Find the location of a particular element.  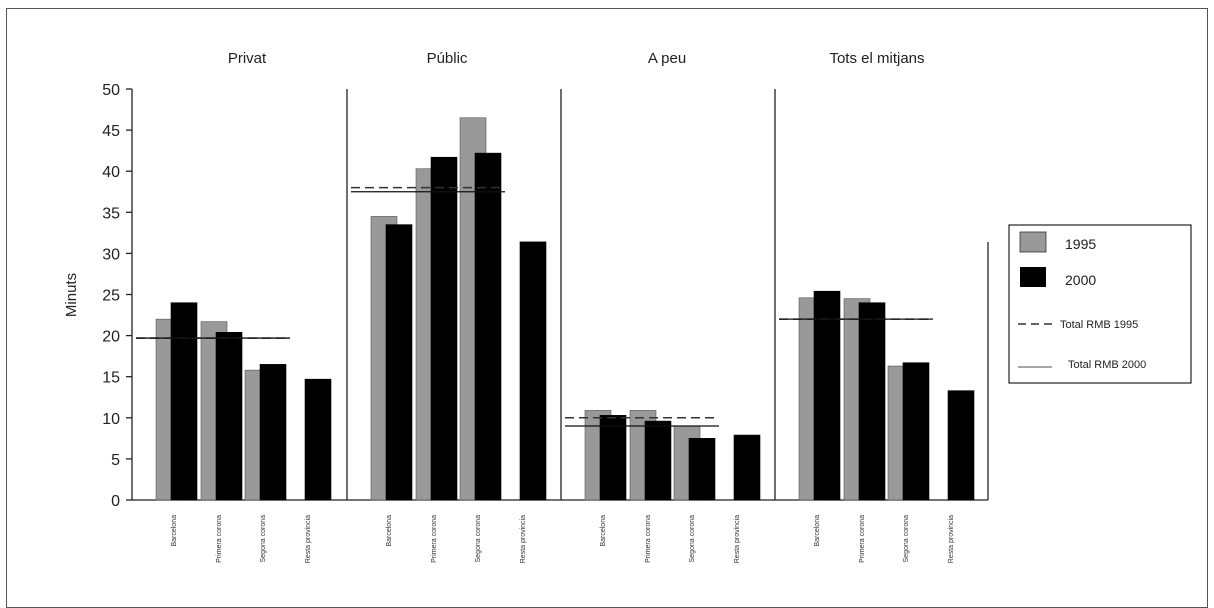

legend-swatch-1995 is located at coordinates (1033, 242).